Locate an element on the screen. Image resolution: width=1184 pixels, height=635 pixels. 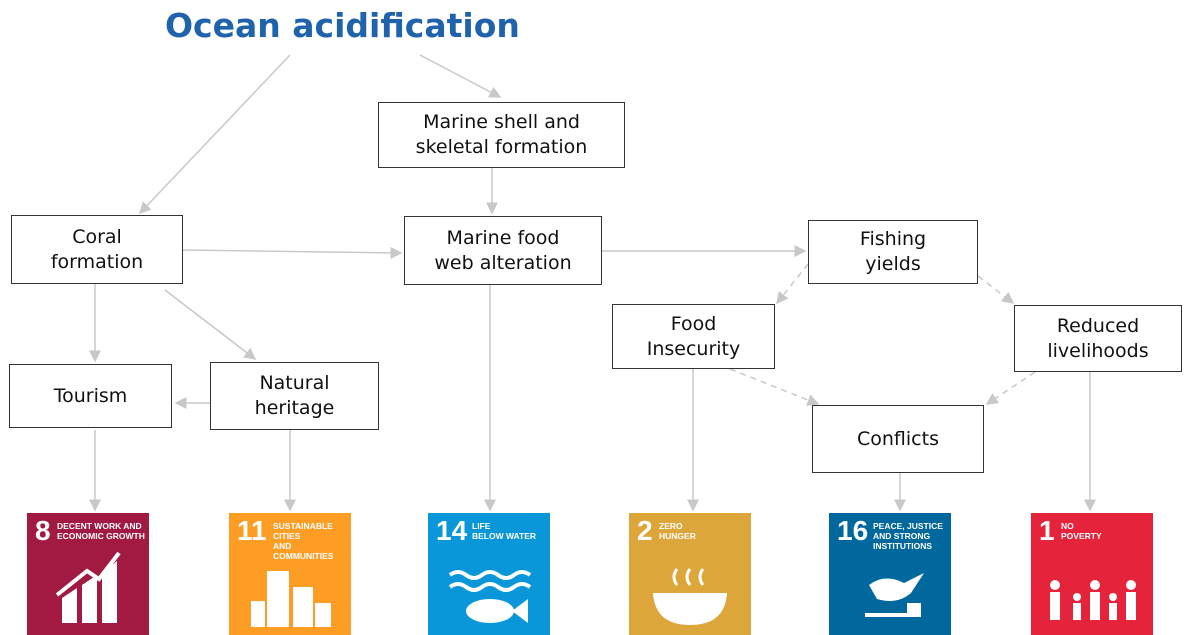
node-label: Natural is located at coordinates (294, 383).